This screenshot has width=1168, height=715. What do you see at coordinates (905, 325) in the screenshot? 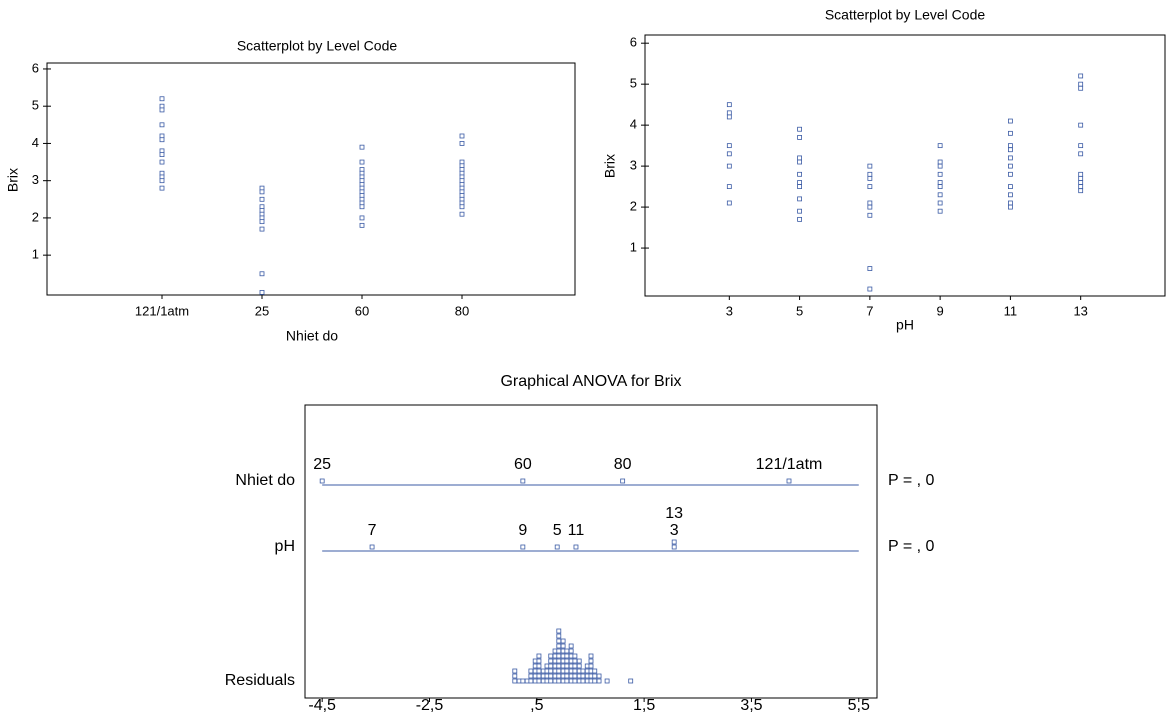
I see `x-axis-label: pH` at bounding box center [905, 325].